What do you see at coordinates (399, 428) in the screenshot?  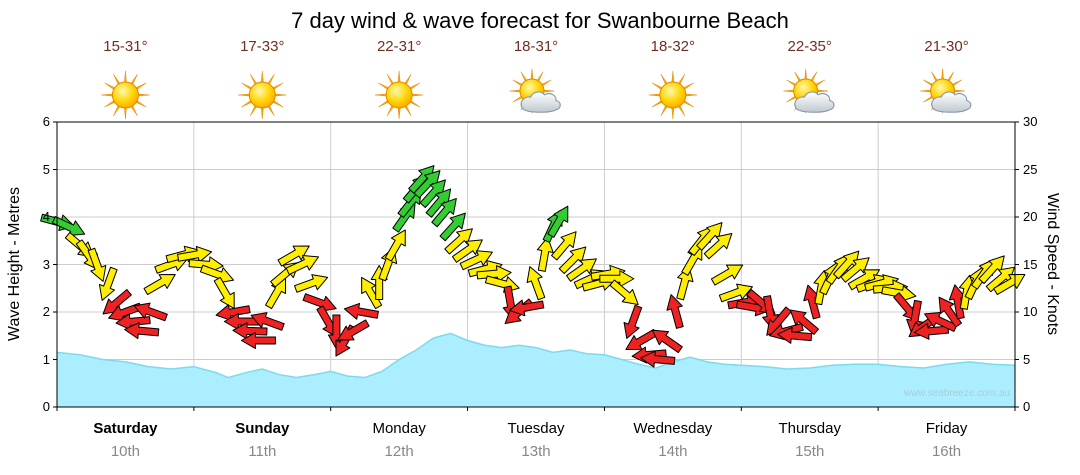 I see `day-name-label: Monday` at bounding box center [399, 428].